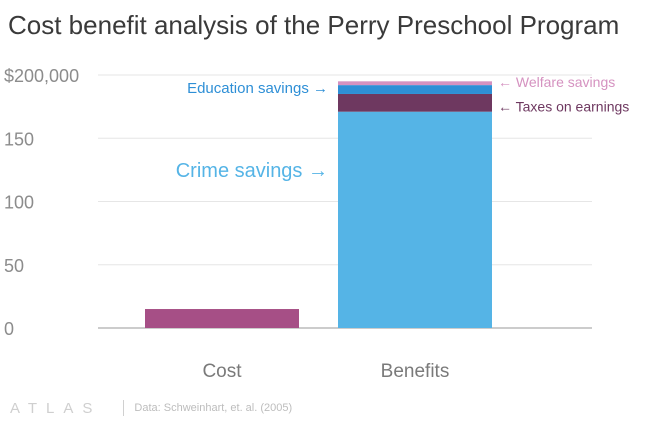 The image size is (645, 426). I want to click on bar-cost, so click(222, 318).